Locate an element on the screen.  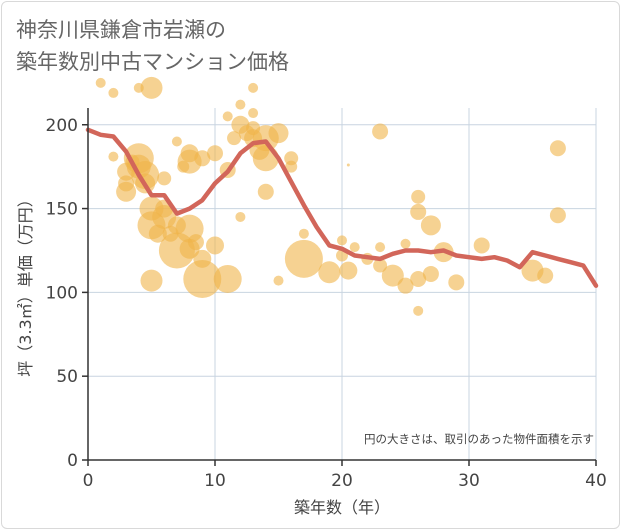
y-tick-label: 100 is located at coordinates (62, 293).